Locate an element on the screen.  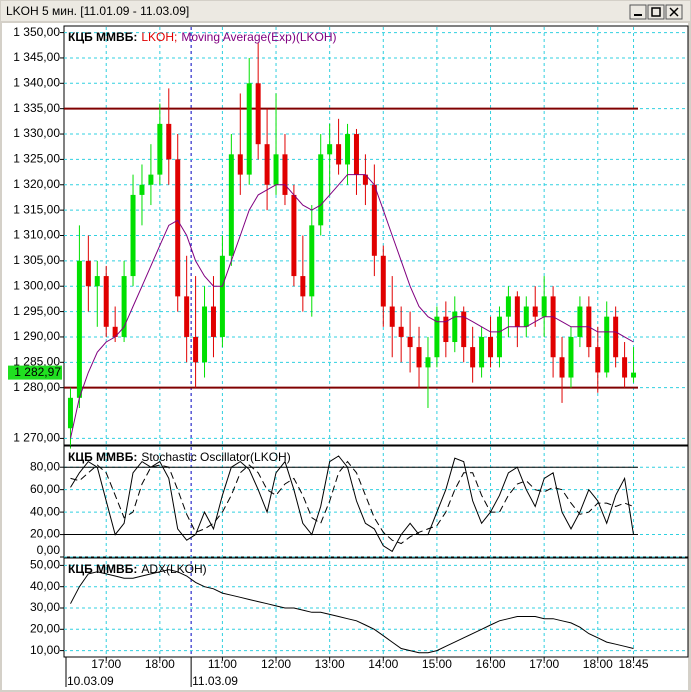
x-tick-label: 13:00 is located at coordinates (330, 664).